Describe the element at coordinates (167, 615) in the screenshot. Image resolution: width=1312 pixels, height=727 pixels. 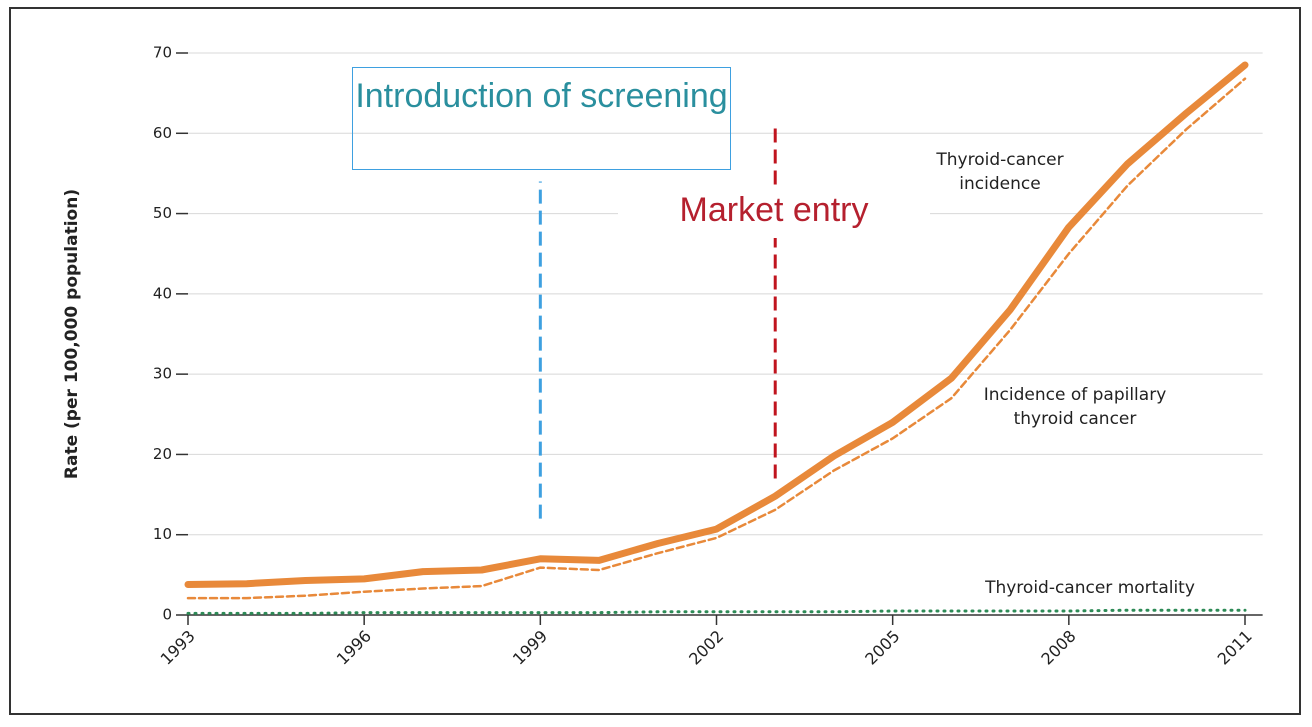
I see `y-tick-label: 0` at that location.